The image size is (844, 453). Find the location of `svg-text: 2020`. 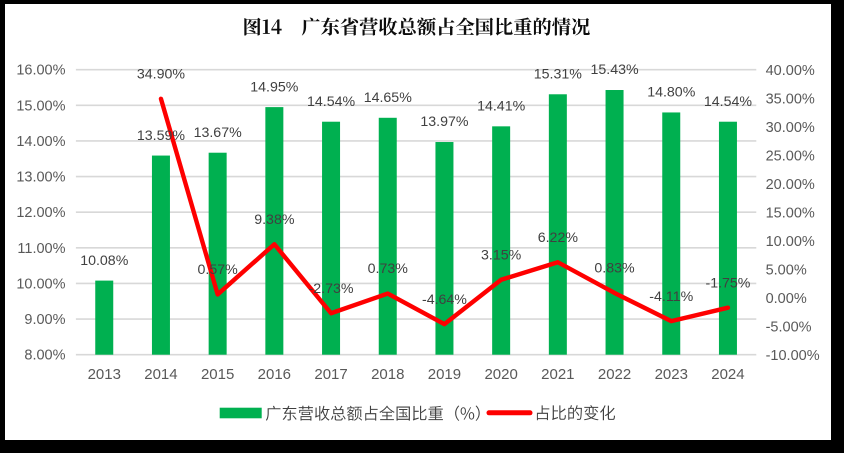

svg-text: 2020 is located at coordinates (500, 374).